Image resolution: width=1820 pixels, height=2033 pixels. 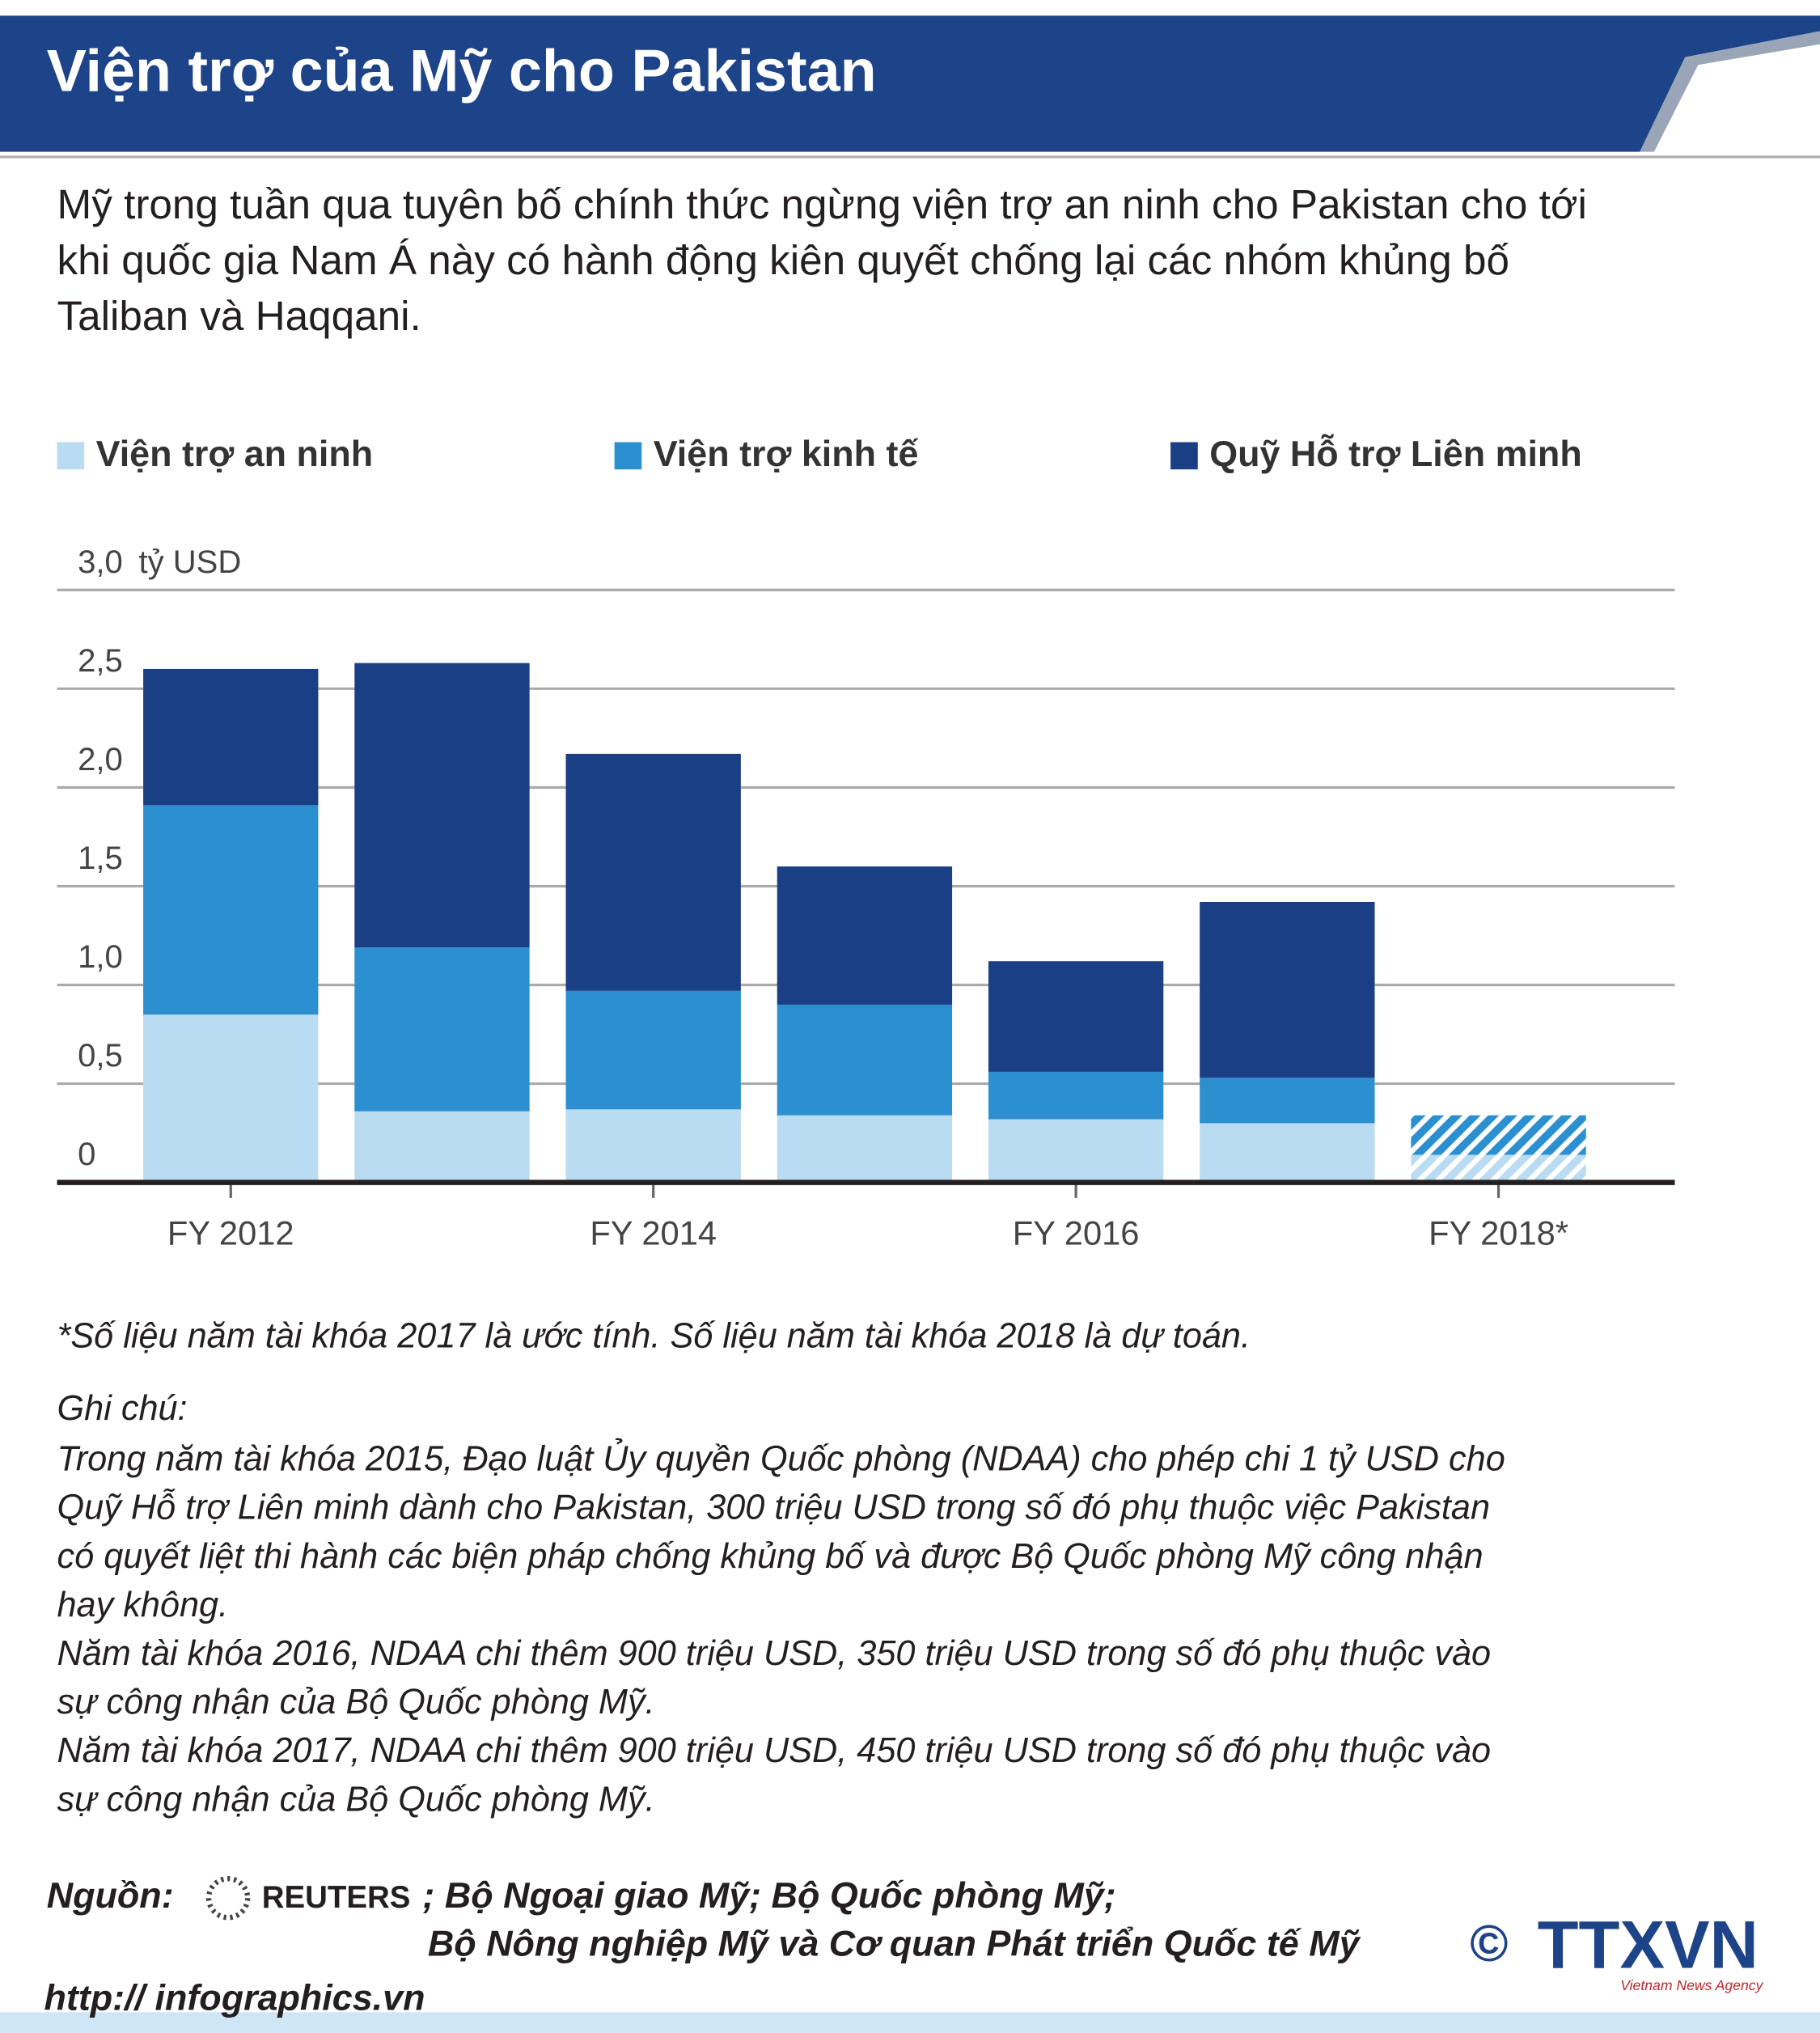 What do you see at coordinates (235, 453) in the screenshot?
I see `legend-label: Viện trợ an ninh` at bounding box center [235, 453].